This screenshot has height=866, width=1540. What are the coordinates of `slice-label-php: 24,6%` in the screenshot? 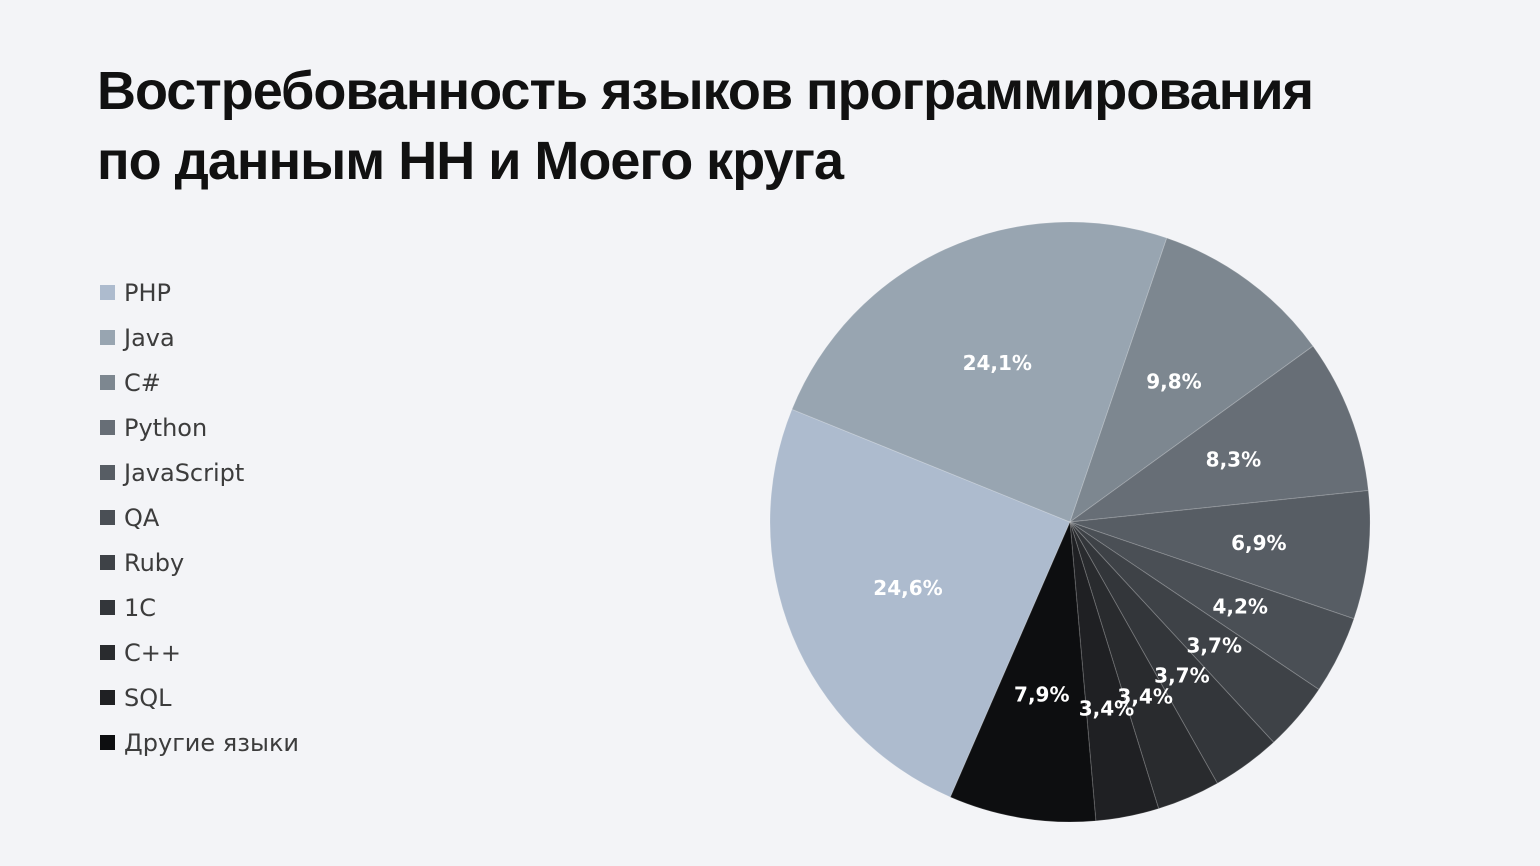 It's located at (907, 588).